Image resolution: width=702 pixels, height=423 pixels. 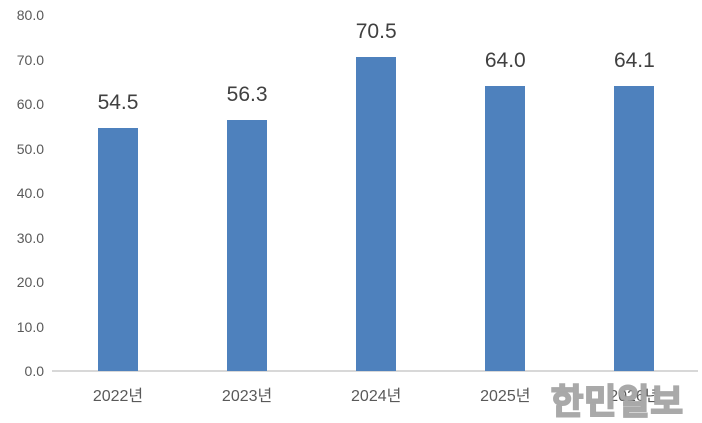 I want to click on x-axis-label: 2024년, so click(x=376, y=396).